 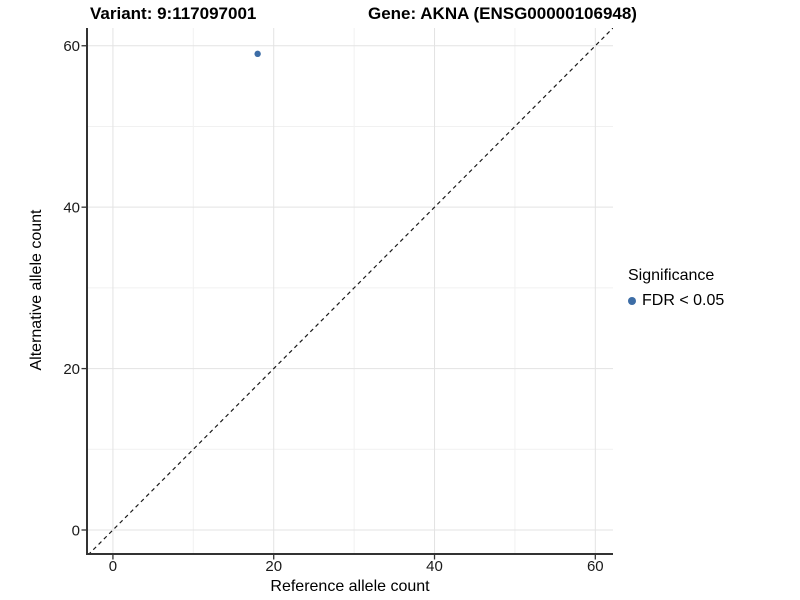 I want to click on y-tick-label: 0, so click(x=76, y=530).